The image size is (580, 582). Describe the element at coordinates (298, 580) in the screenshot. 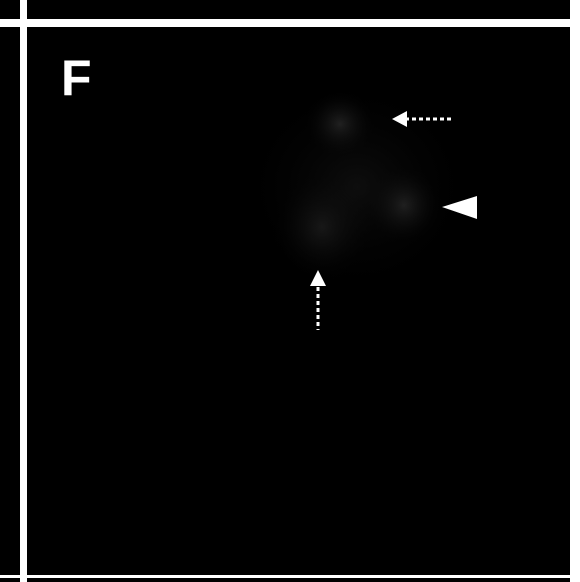

I see `panel-bottom-fragment` at that location.